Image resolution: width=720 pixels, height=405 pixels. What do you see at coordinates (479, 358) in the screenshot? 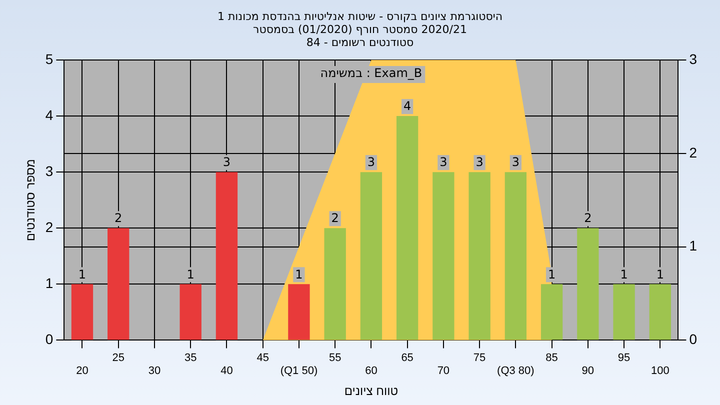
I see `x-tick-label: 75` at bounding box center [479, 358].